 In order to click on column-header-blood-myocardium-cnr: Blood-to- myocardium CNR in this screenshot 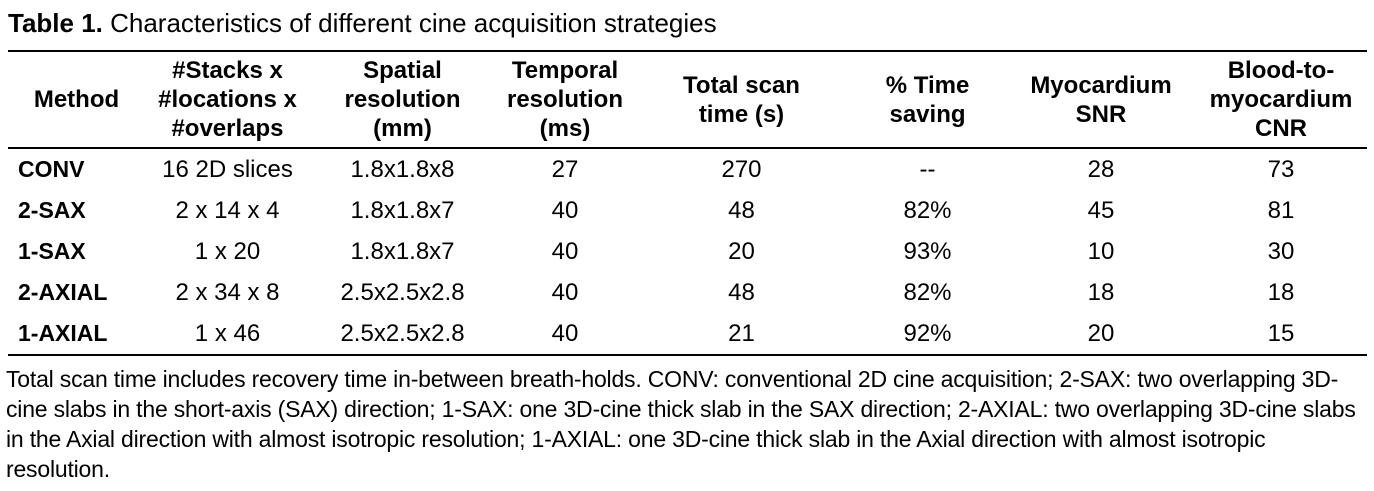, I will do `click(1281, 100)`.